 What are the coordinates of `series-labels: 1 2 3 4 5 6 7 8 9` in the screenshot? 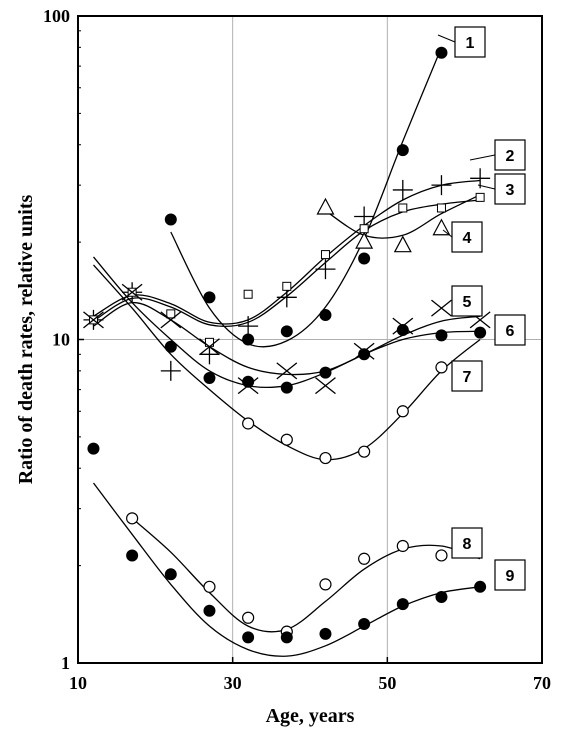 It's located at (481, 308).